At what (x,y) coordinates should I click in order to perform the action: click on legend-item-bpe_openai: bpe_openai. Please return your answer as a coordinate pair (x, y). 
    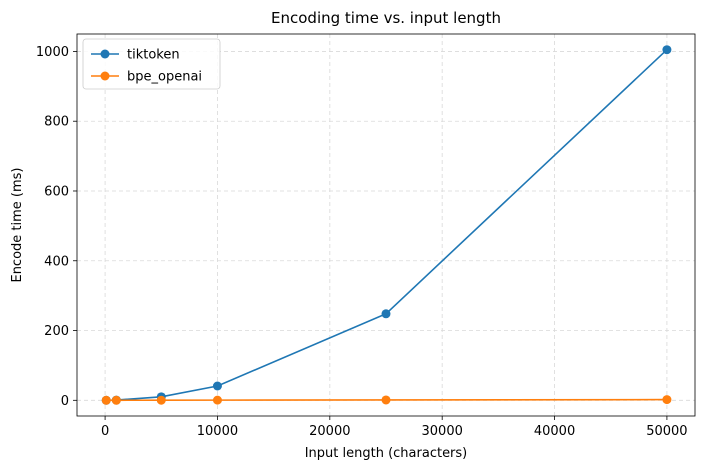
    Looking at the image, I should click on (146, 77).